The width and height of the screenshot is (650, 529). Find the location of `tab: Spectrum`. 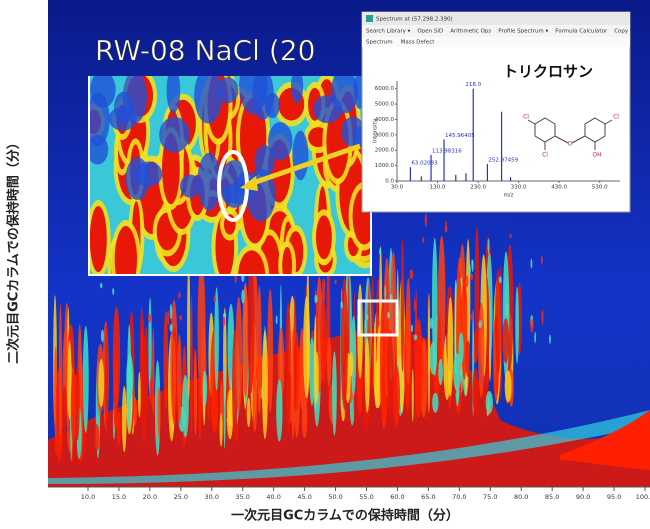

tab: Spectrum is located at coordinates (379, 43).